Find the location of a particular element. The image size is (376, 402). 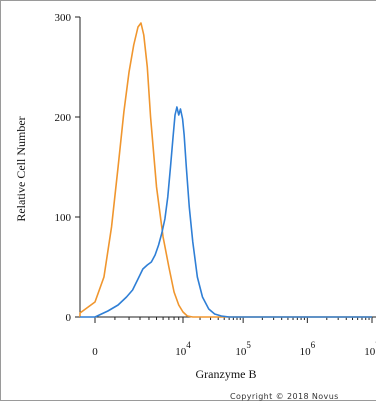

x-tick-label: 10⁵ is located at coordinates (243, 349).